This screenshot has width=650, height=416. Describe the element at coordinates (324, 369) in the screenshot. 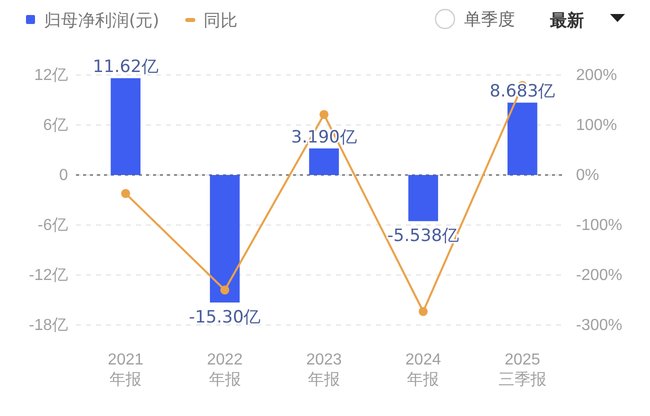

I see `x-tick-label: 2023 年报` at that location.